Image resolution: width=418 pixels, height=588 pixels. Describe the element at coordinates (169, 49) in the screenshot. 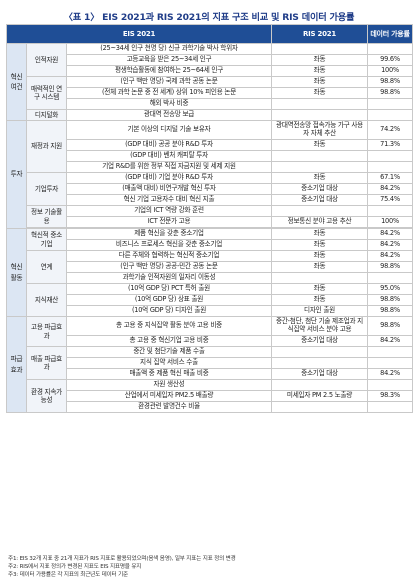

I see `eis-indicator: (25~34세 인구 천명 당) 신규 과학기술 박사 학위자` at that location.